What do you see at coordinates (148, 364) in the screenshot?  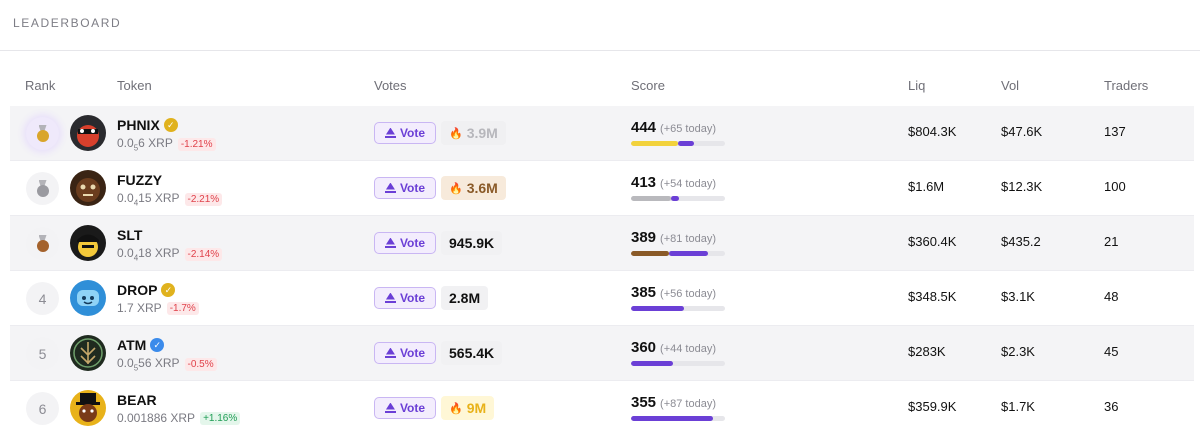 I see `token-price: 0.0556 XRP` at bounding box center [148, 364].